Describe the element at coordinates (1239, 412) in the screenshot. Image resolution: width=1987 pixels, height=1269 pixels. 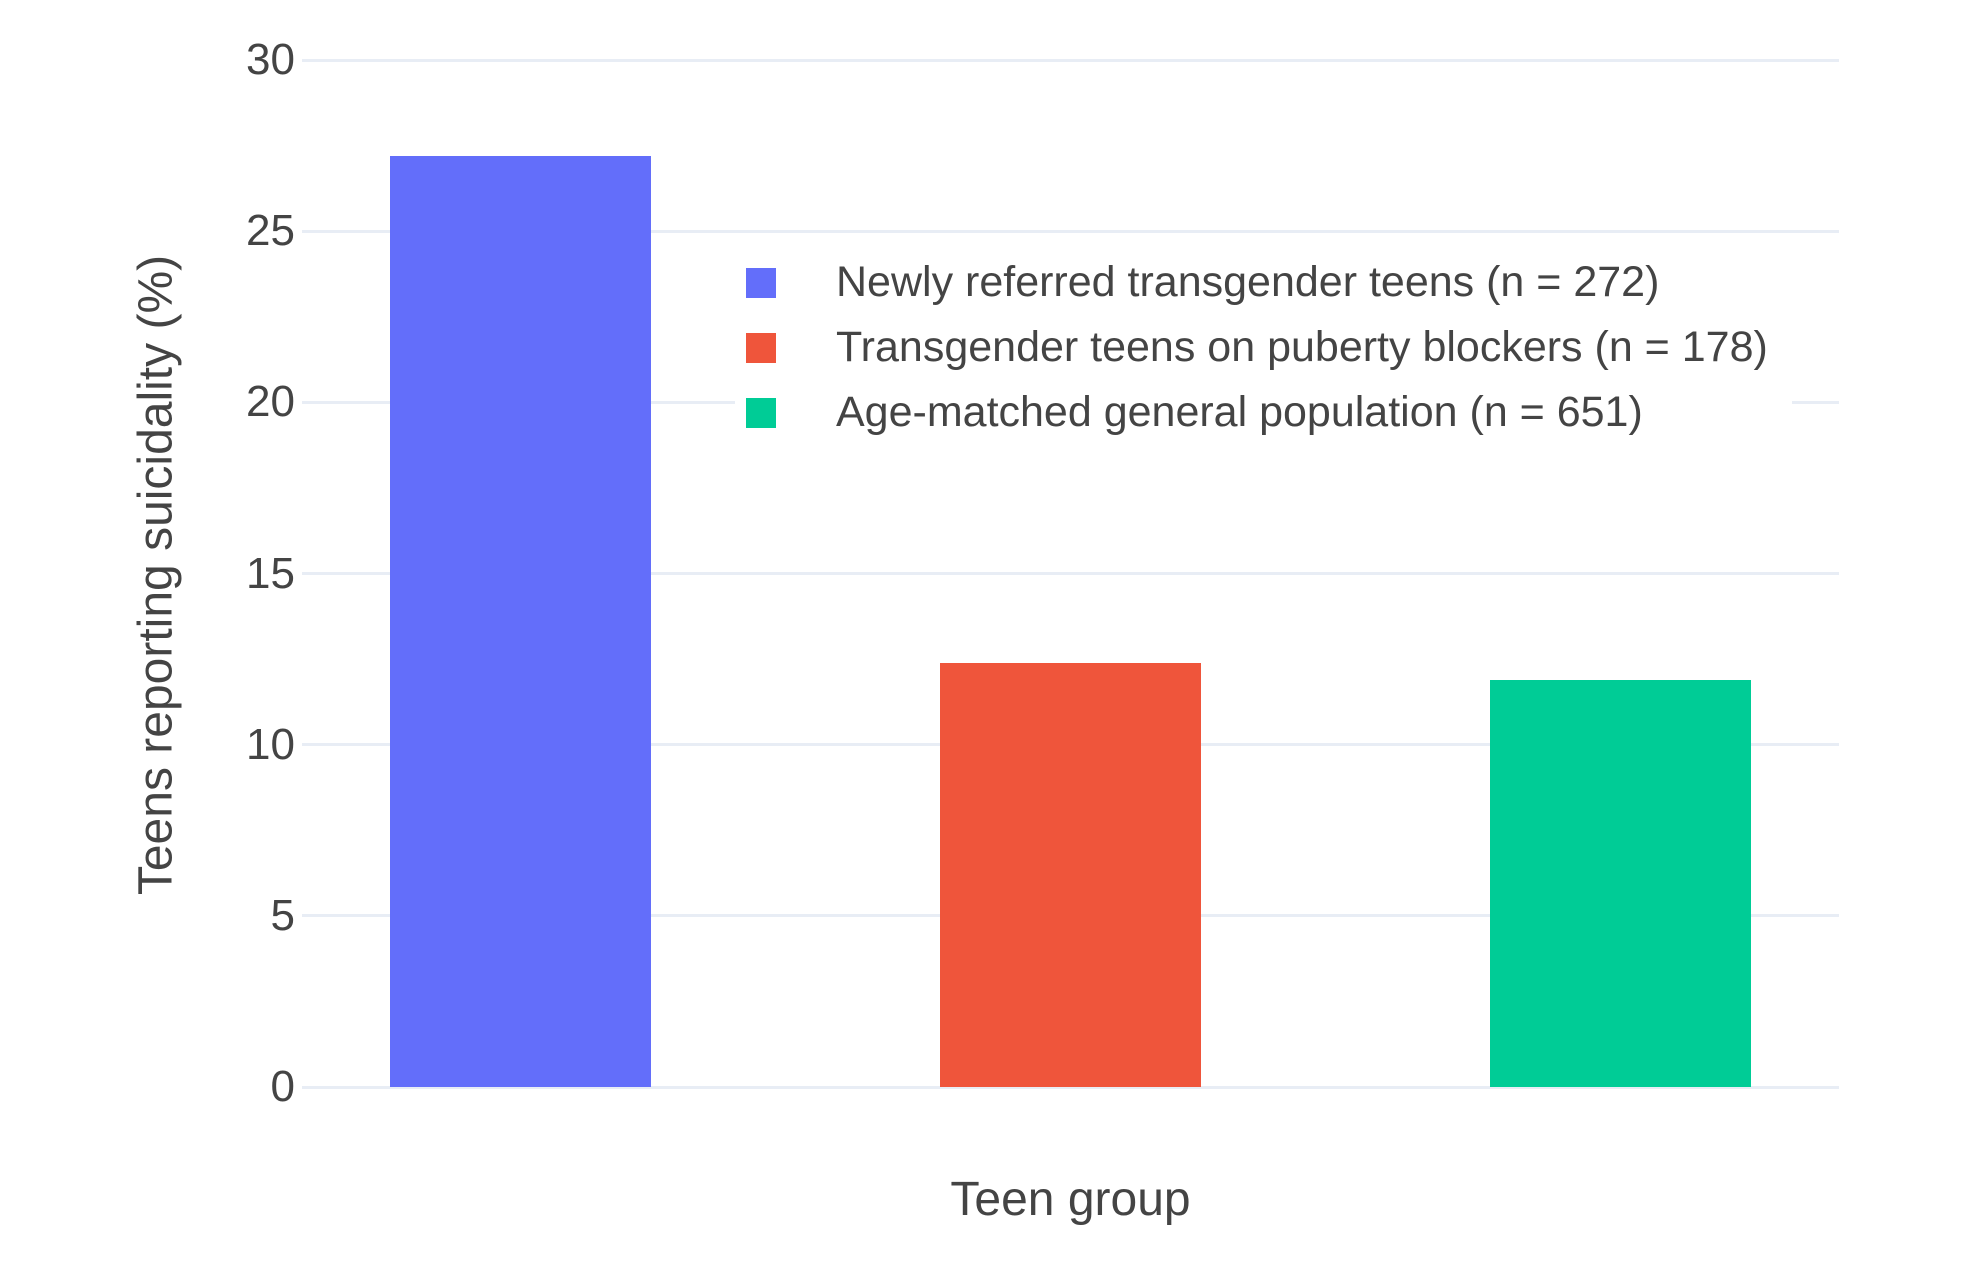
I see `legend-label: Age-matched general population (n = 651)` at that location.